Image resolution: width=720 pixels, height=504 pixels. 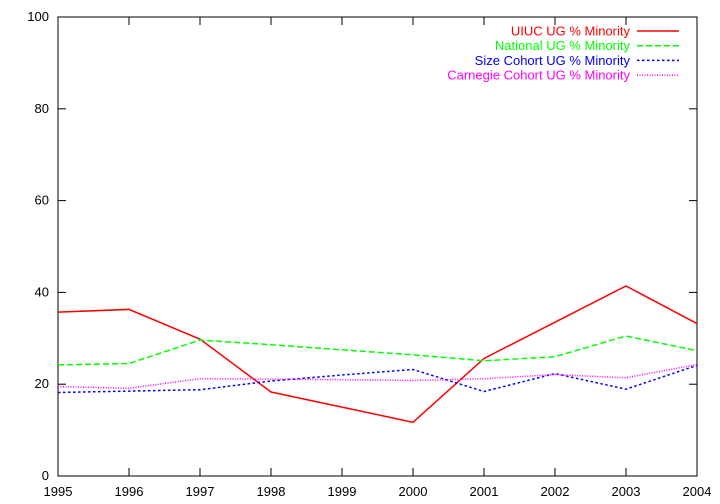 I want to click on x-tick-label: 2001, so click(x=484, y=491).